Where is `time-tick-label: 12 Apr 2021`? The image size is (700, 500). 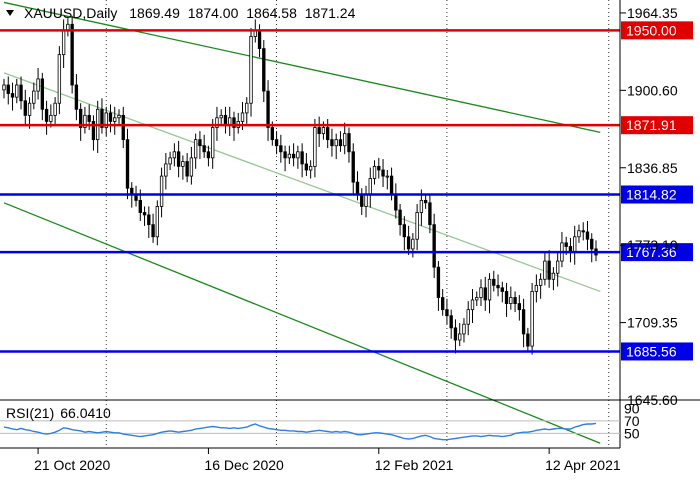
time-tick-label: 12 Apr 2021 is located at coordinates (583, 465).